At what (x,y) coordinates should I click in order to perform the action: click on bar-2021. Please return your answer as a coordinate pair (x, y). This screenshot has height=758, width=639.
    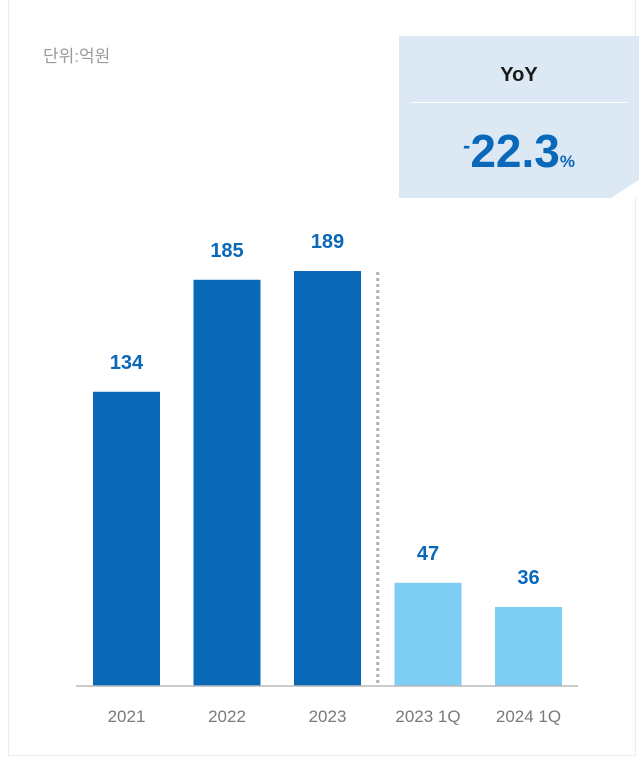
    Looking at the image, I should click on (126, 539).